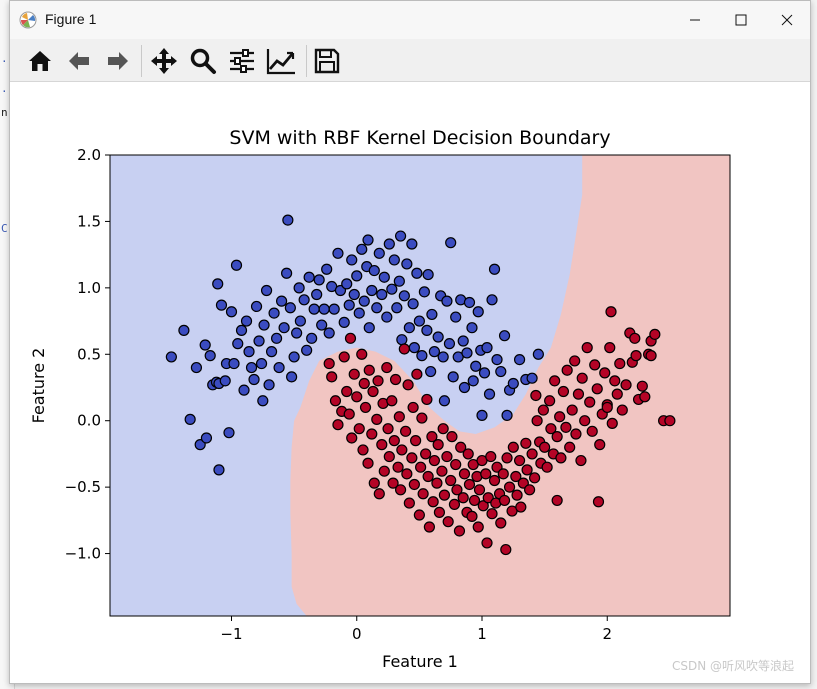 This screenshot has width=817, height=689. What do you see at coordinates (327, 61) in the screenshot?
I see `save-button` at bounding box center [327, 61].